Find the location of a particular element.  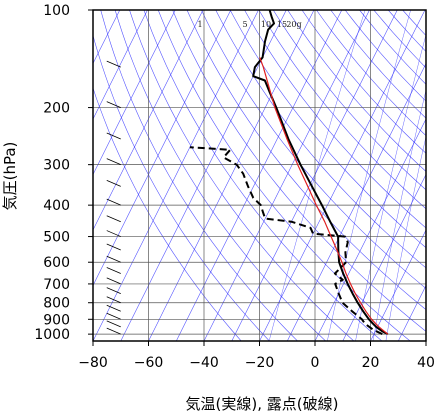

x-tick-label: 20 is located at coordinates (371, 363).